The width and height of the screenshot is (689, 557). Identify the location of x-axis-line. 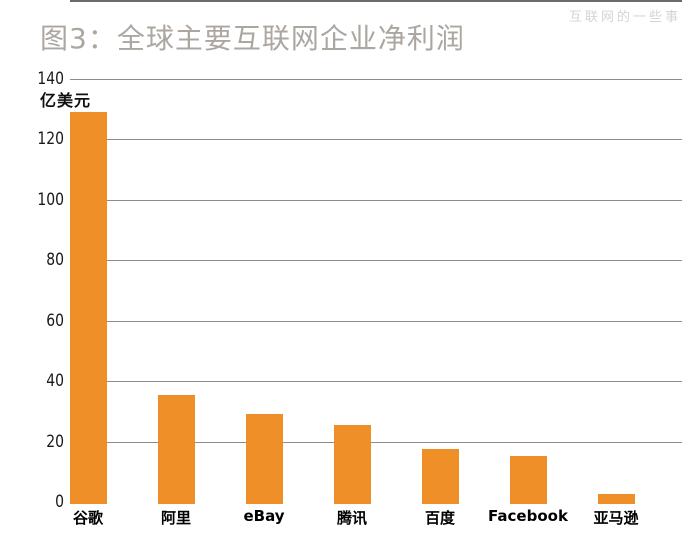
(376, 1).